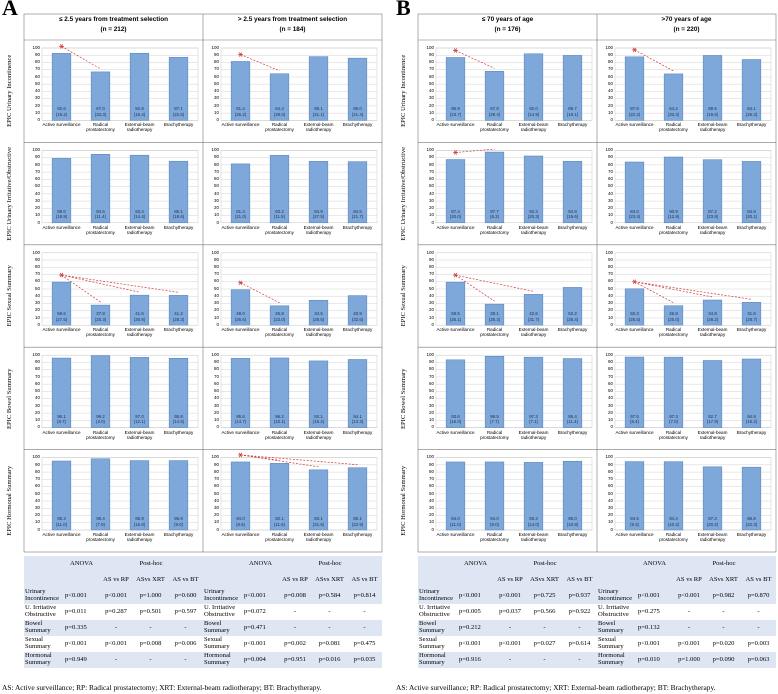  I want to click on table-cell: Sexual Summary, so click(611, 643).